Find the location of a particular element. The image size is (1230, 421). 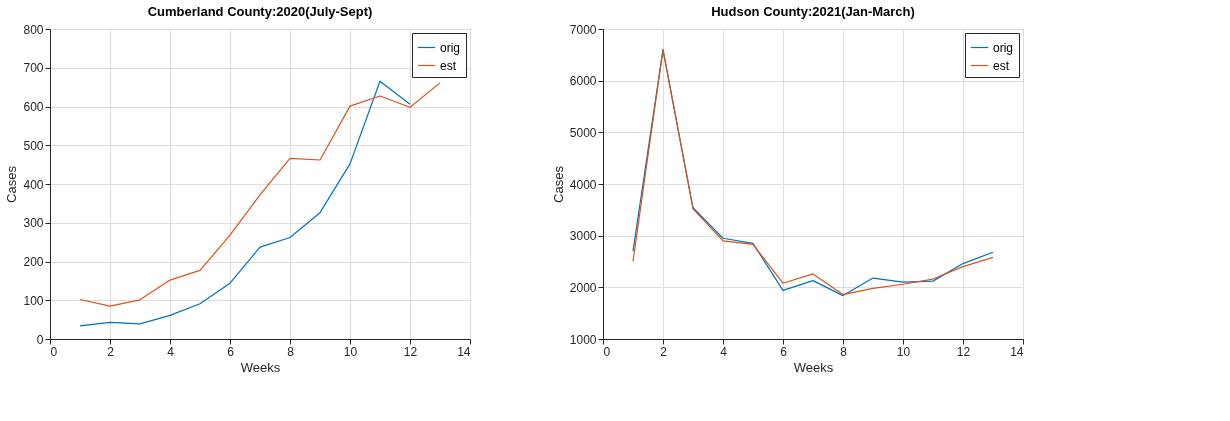

y-tick-label: 3000 is located at coordinates (583, 236).